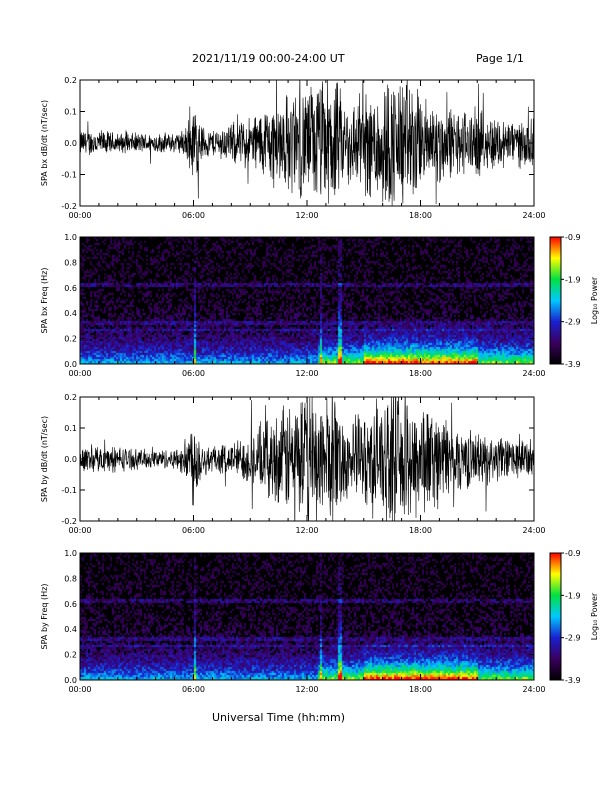 This screenshot has height=792, width=612. Describe the element at coordinates (44, 143) in the screenshot. I see `y-axis-label: SPA bx dB/dt (nT/sec)` at that location.